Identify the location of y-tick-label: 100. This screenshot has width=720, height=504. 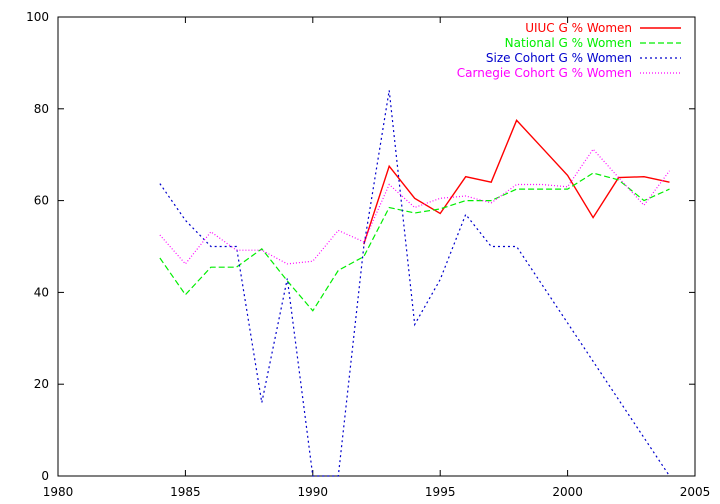
(37, 17).